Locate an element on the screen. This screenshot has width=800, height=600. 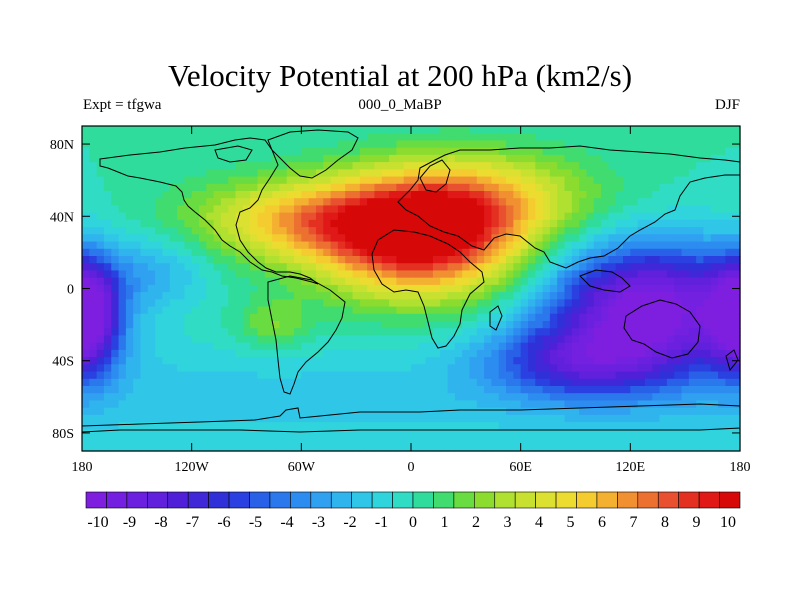
season-label: DJF is located at coordinates (727, 105).